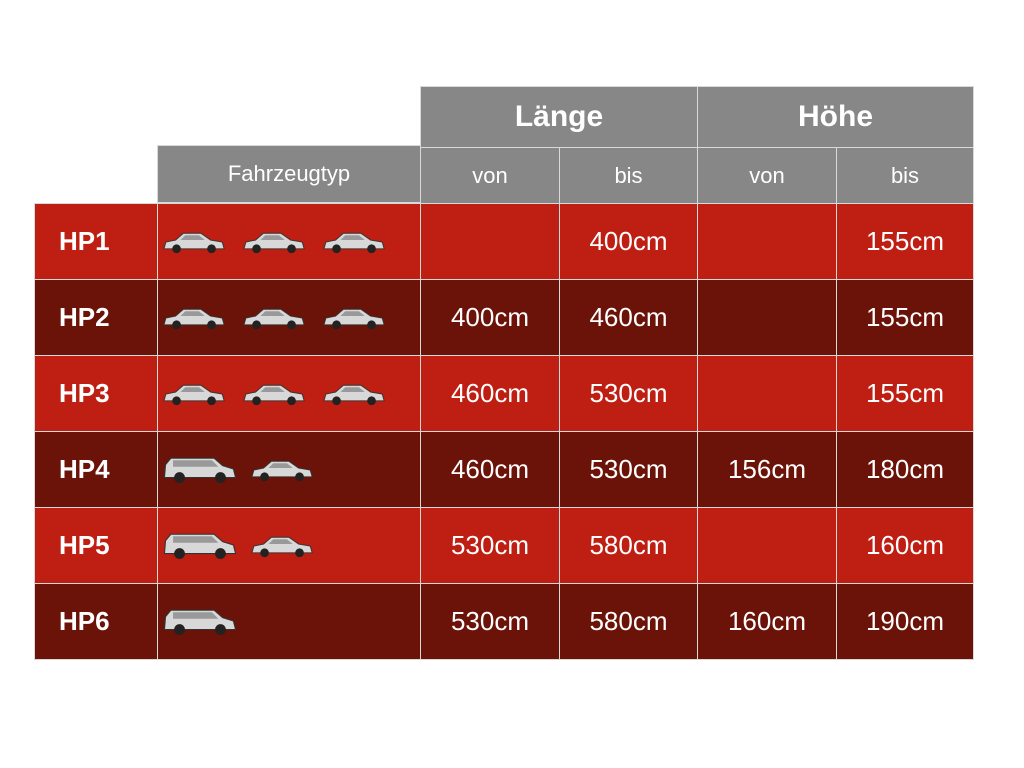 This screenshot has height=768, width=1024. Describe the element at coordinates (96, 545) in the screenshot. I see `row-label: HP5` at that location.